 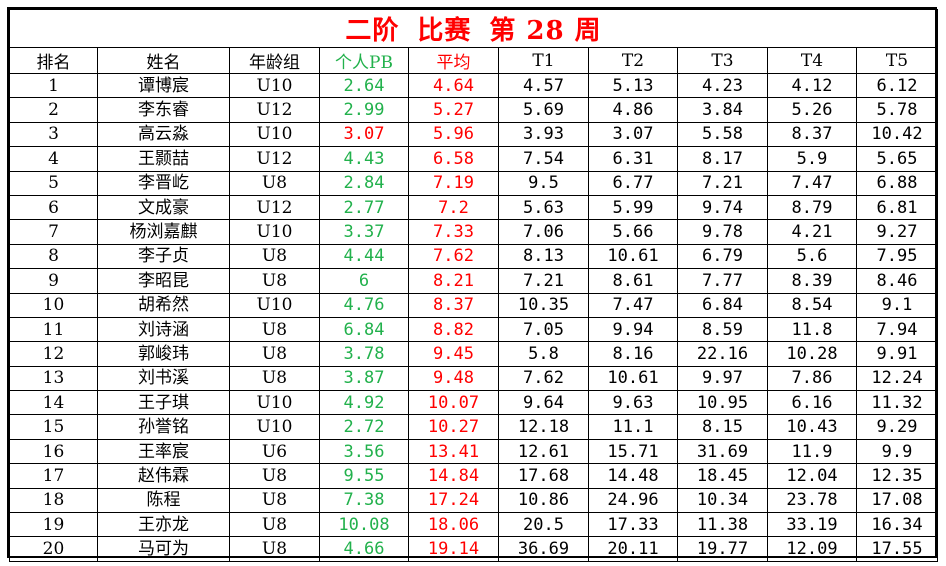 What do you see at coordinates (722, 378) in the screenshot?
I see `cell-t3: 9.97` at bounding box center [722, 378].